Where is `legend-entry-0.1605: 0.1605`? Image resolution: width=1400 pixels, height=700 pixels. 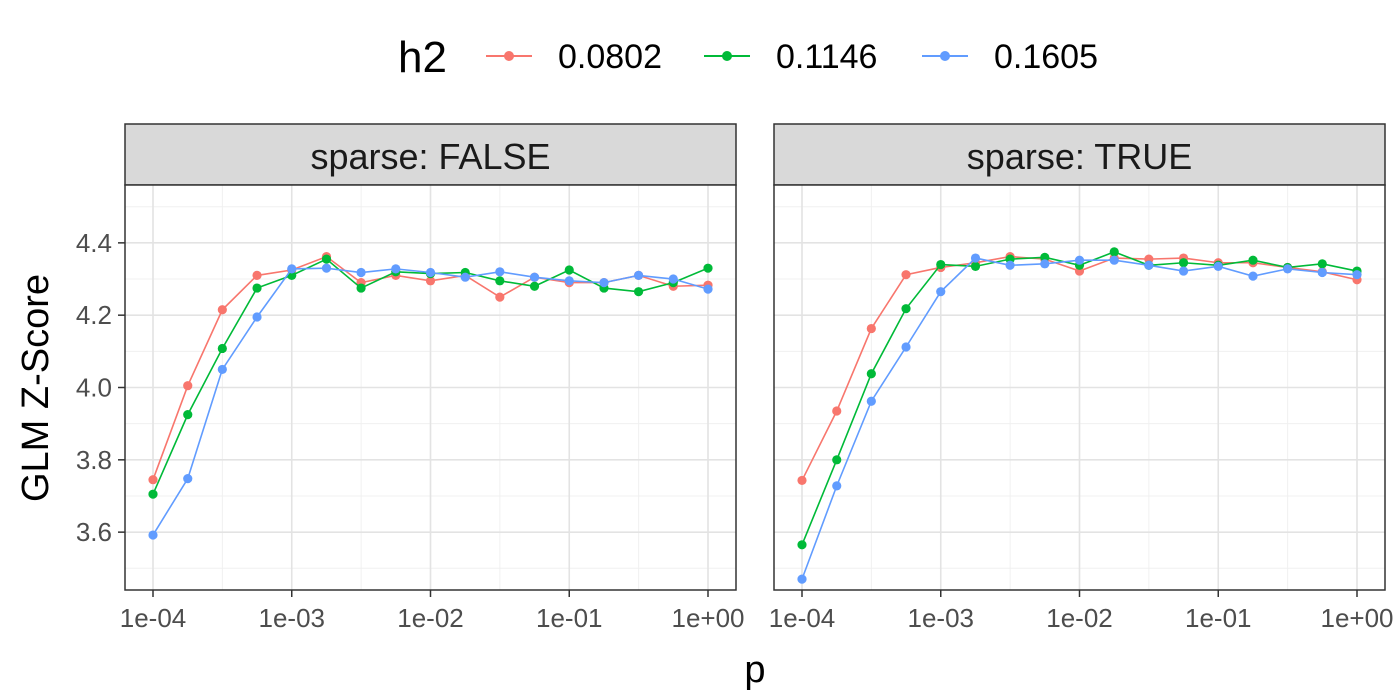
legend-entry-0.1605: 0.1605 is located at coordinates (1010, 57).